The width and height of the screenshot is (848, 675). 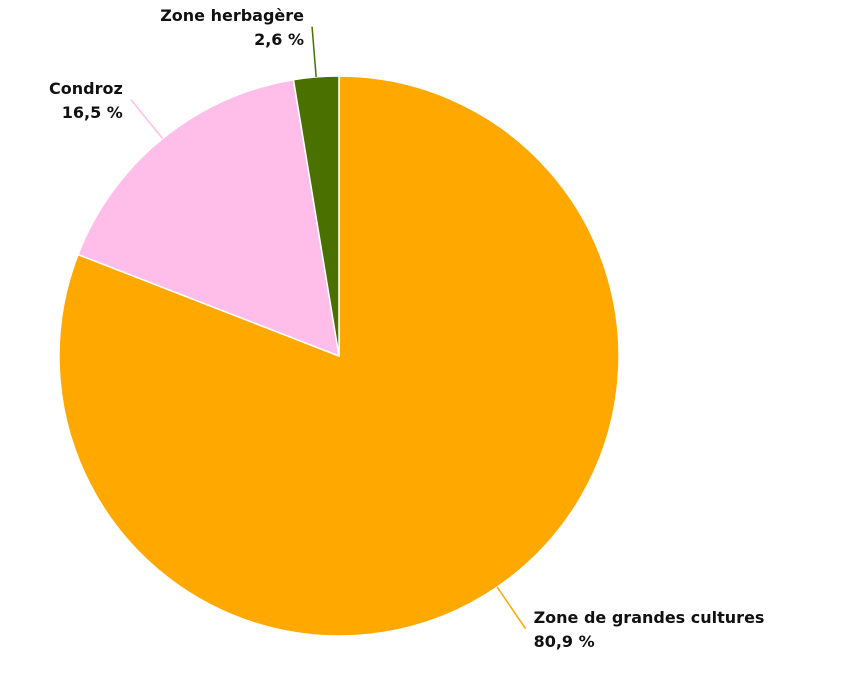 I want to click on slice-label: Zone herbagère, so click(x=232, y=15).